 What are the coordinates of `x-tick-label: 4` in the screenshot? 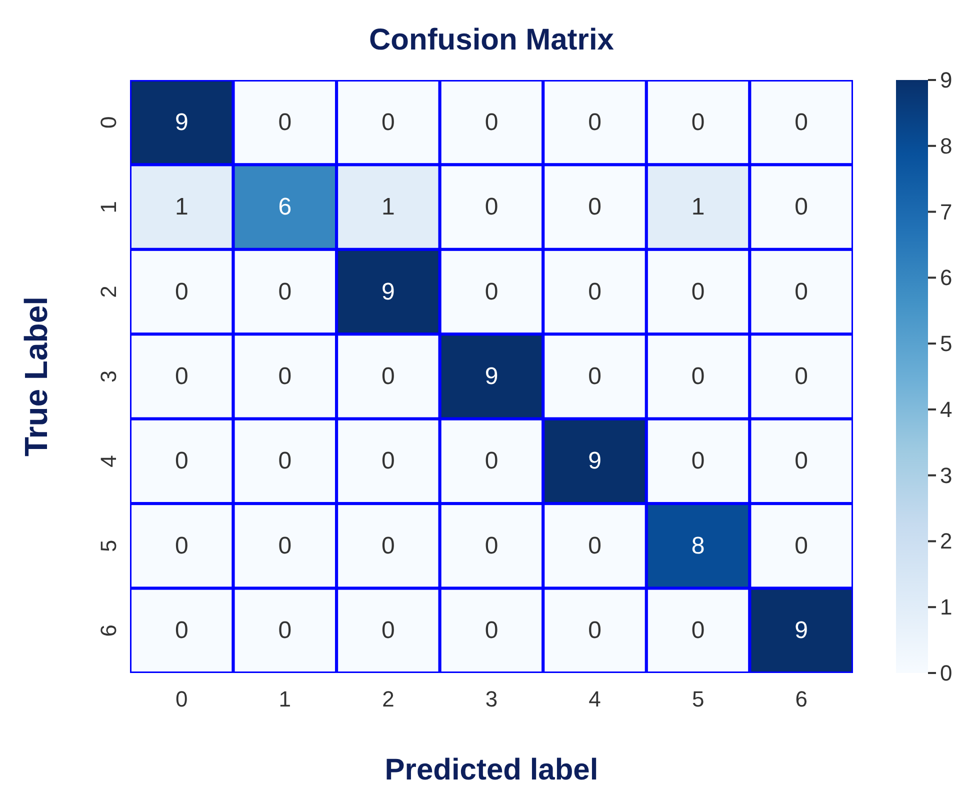 It's located at (594, 699).